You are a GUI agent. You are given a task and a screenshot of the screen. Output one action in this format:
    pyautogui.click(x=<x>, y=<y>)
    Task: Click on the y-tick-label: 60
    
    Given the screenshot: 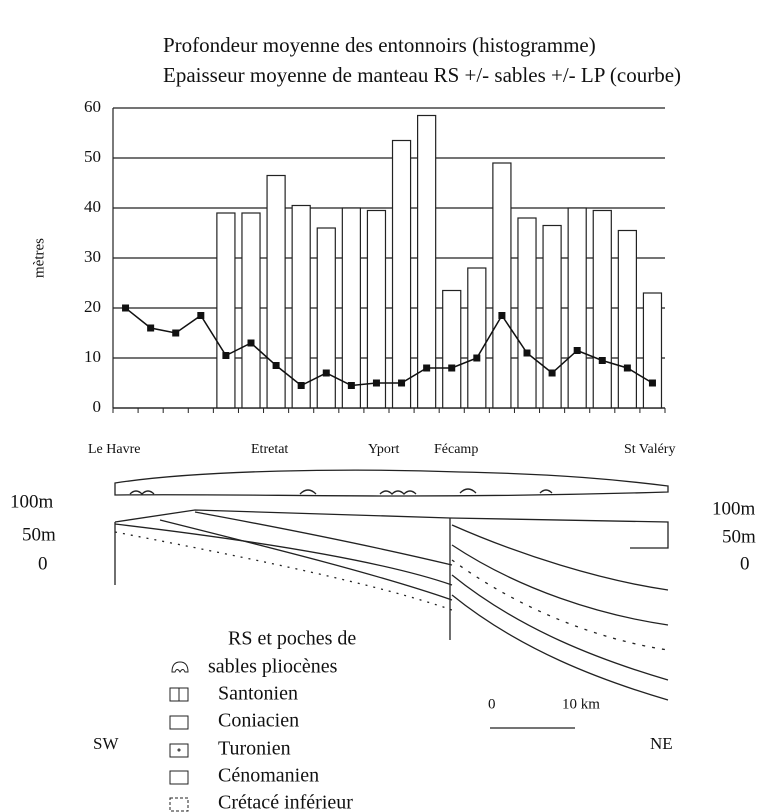 What is the action you would take?
    pyautogui.click(x=92, y=106)
    